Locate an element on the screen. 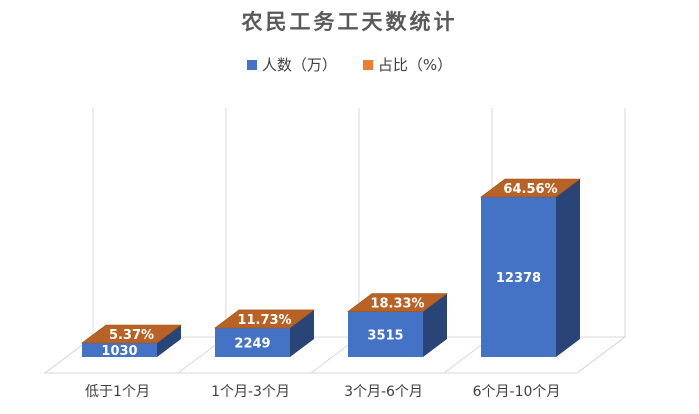 This screenshot has height=414, width=699. gridline-floor is located at coordinates (601, 355).